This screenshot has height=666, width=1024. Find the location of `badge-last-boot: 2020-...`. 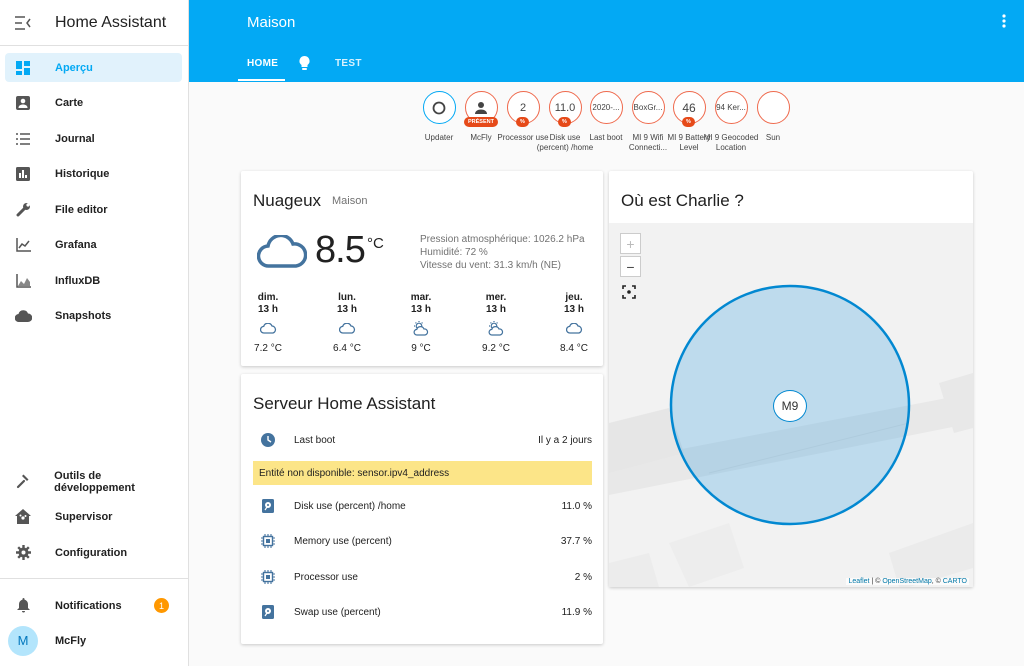

badge-last-boot: 2020-... is located at coordinates (606, 107).